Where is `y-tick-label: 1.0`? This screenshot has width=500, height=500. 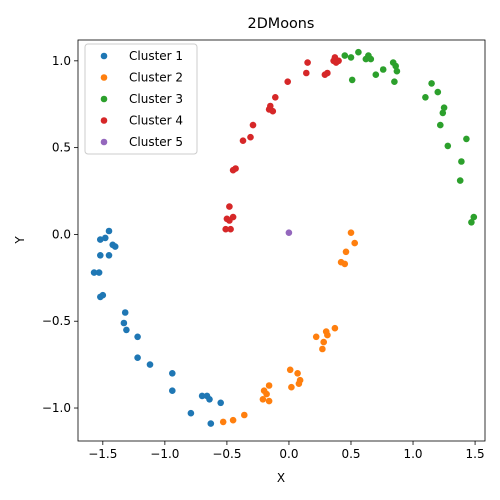 y-tick-label: 1.0 is located at coordinates (61, 61).